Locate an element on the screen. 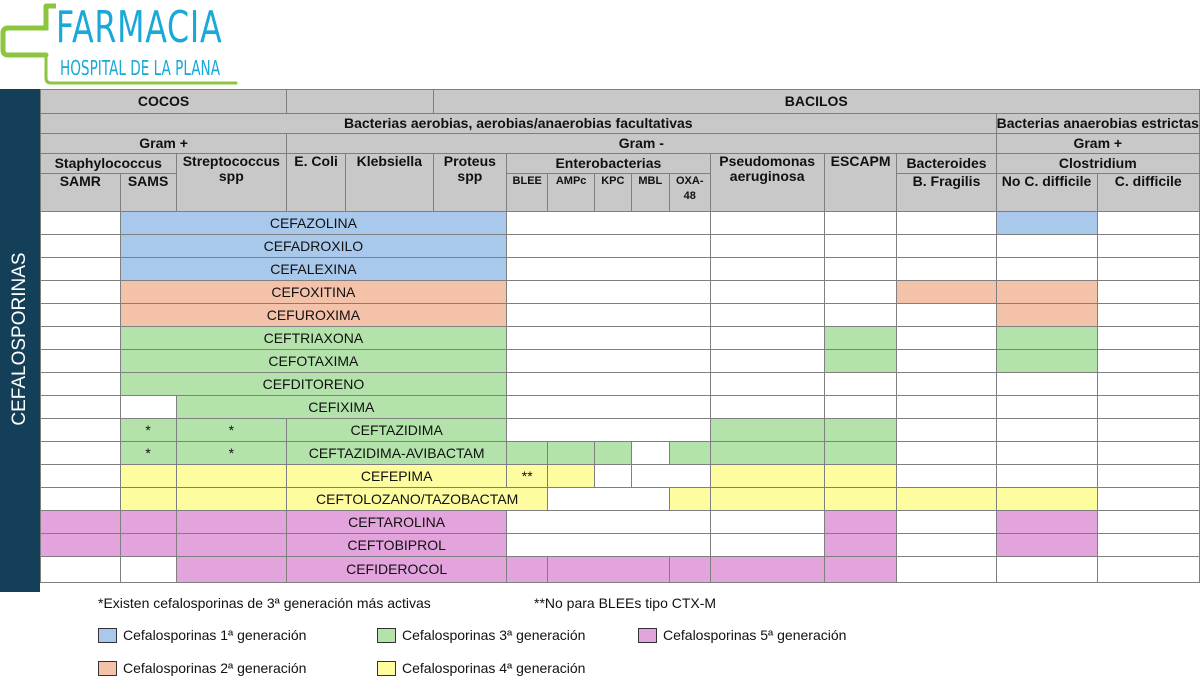 This screenshot has height=689, width=1200. pharmacy-logo: FARMACIA HOSPITAL DE LA PLANA is located at coordinates (120, 43).